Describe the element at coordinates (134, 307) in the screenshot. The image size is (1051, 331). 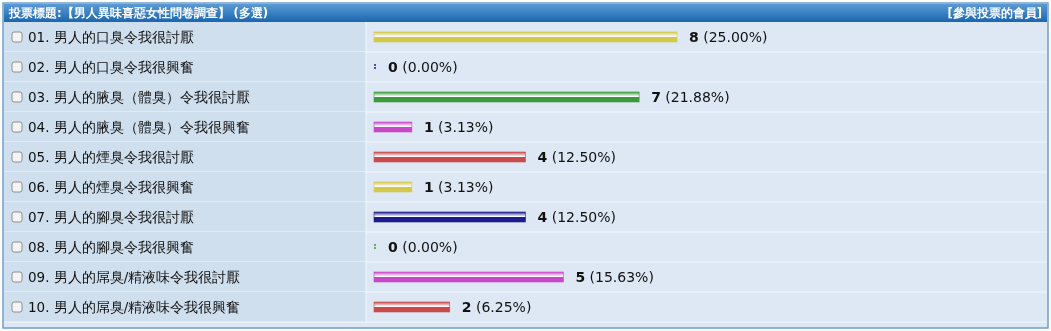
I see `y-tick-label: 10. 男人的屌臭/精液味令我很興奮` at that location.